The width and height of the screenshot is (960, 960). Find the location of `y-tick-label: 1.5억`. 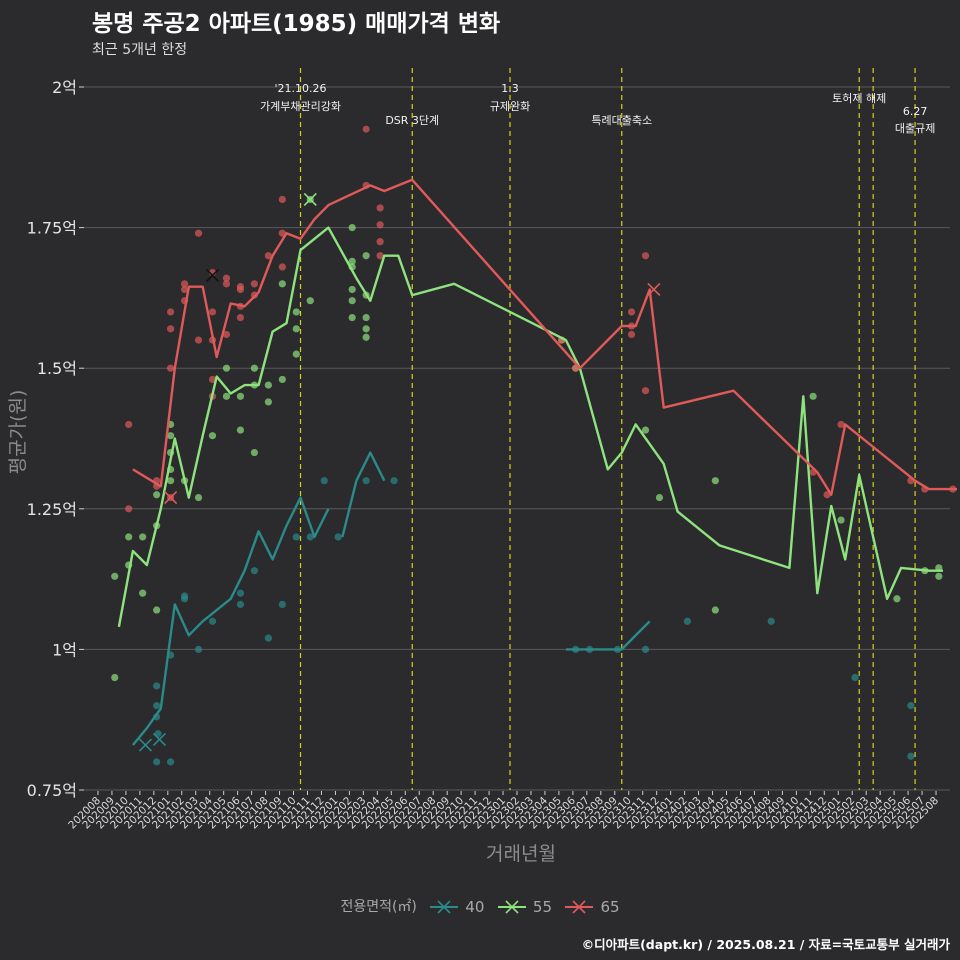

y-tick-label: 1.5억 is located at coordinates (57, 368).